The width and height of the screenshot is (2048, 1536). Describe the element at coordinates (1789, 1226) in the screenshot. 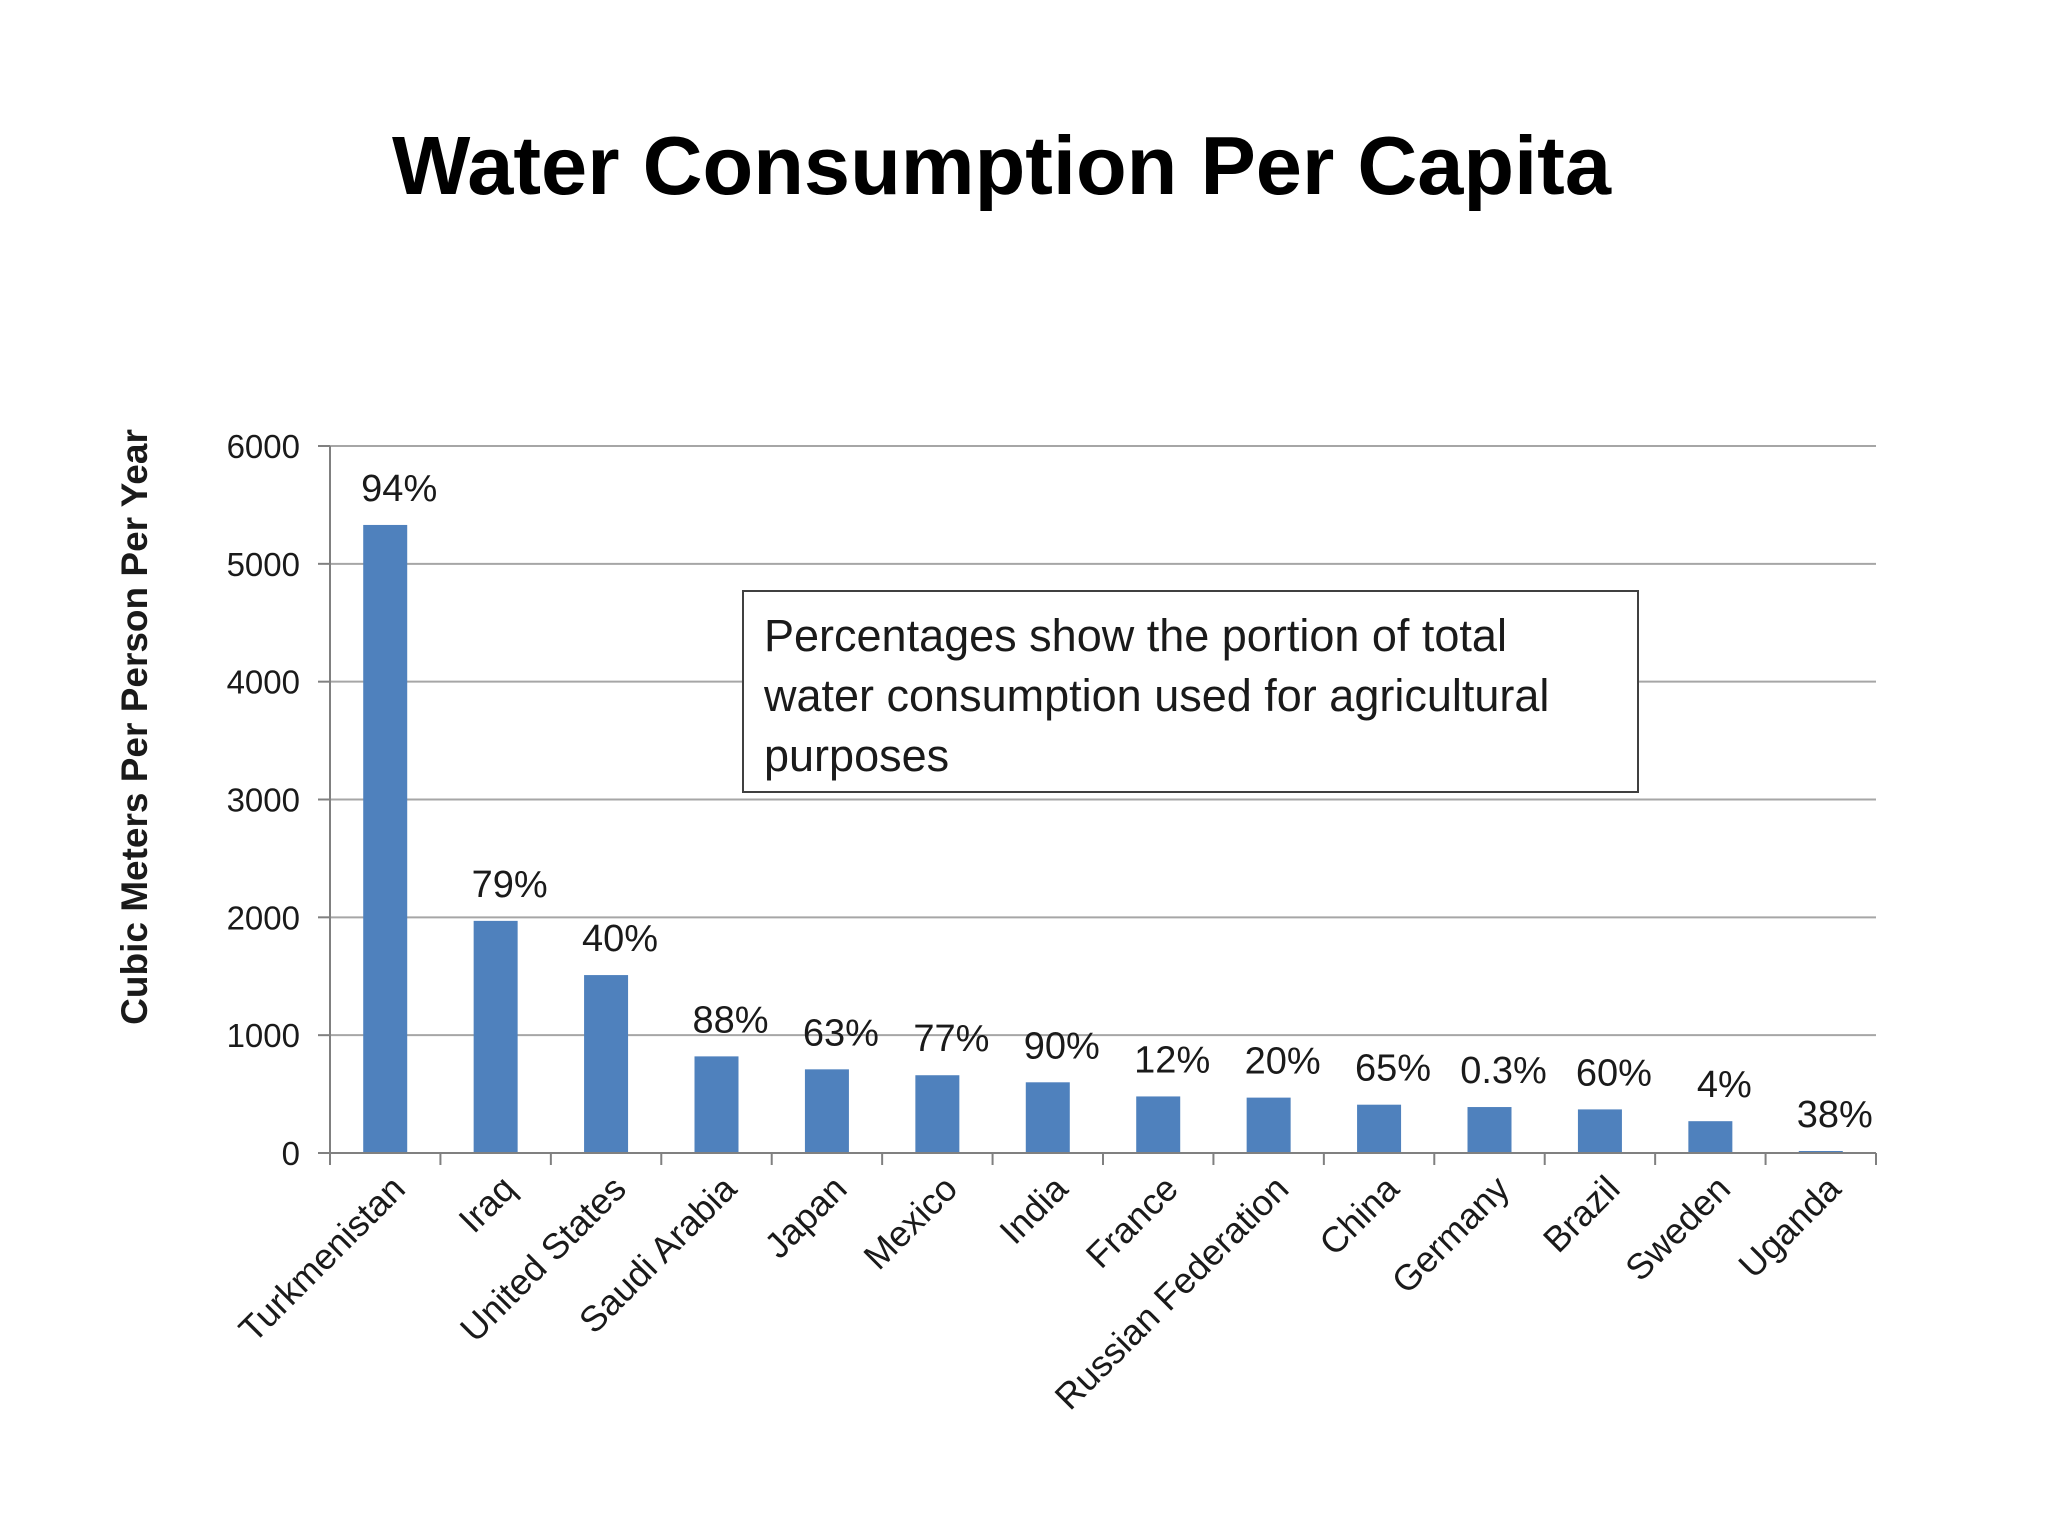

I see `x-tick-label: Uganda` at that location.